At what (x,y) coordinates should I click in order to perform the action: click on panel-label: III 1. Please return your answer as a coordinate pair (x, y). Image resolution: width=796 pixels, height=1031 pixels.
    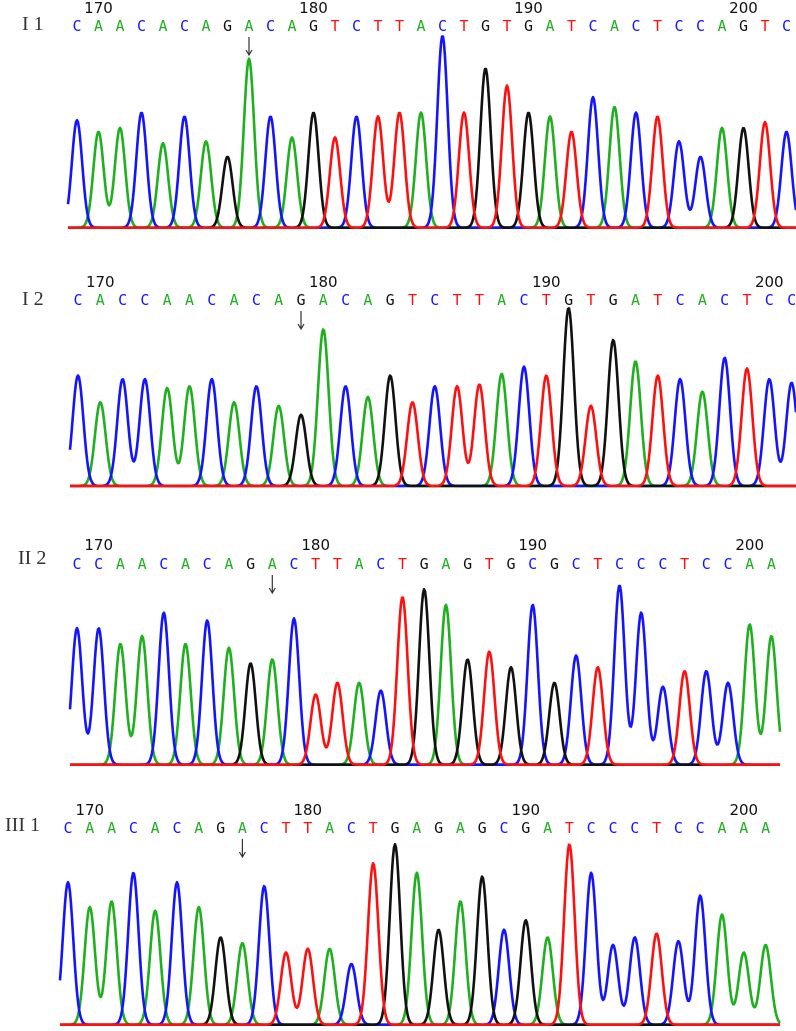
    Looking at the image, I should click on (22, 825).